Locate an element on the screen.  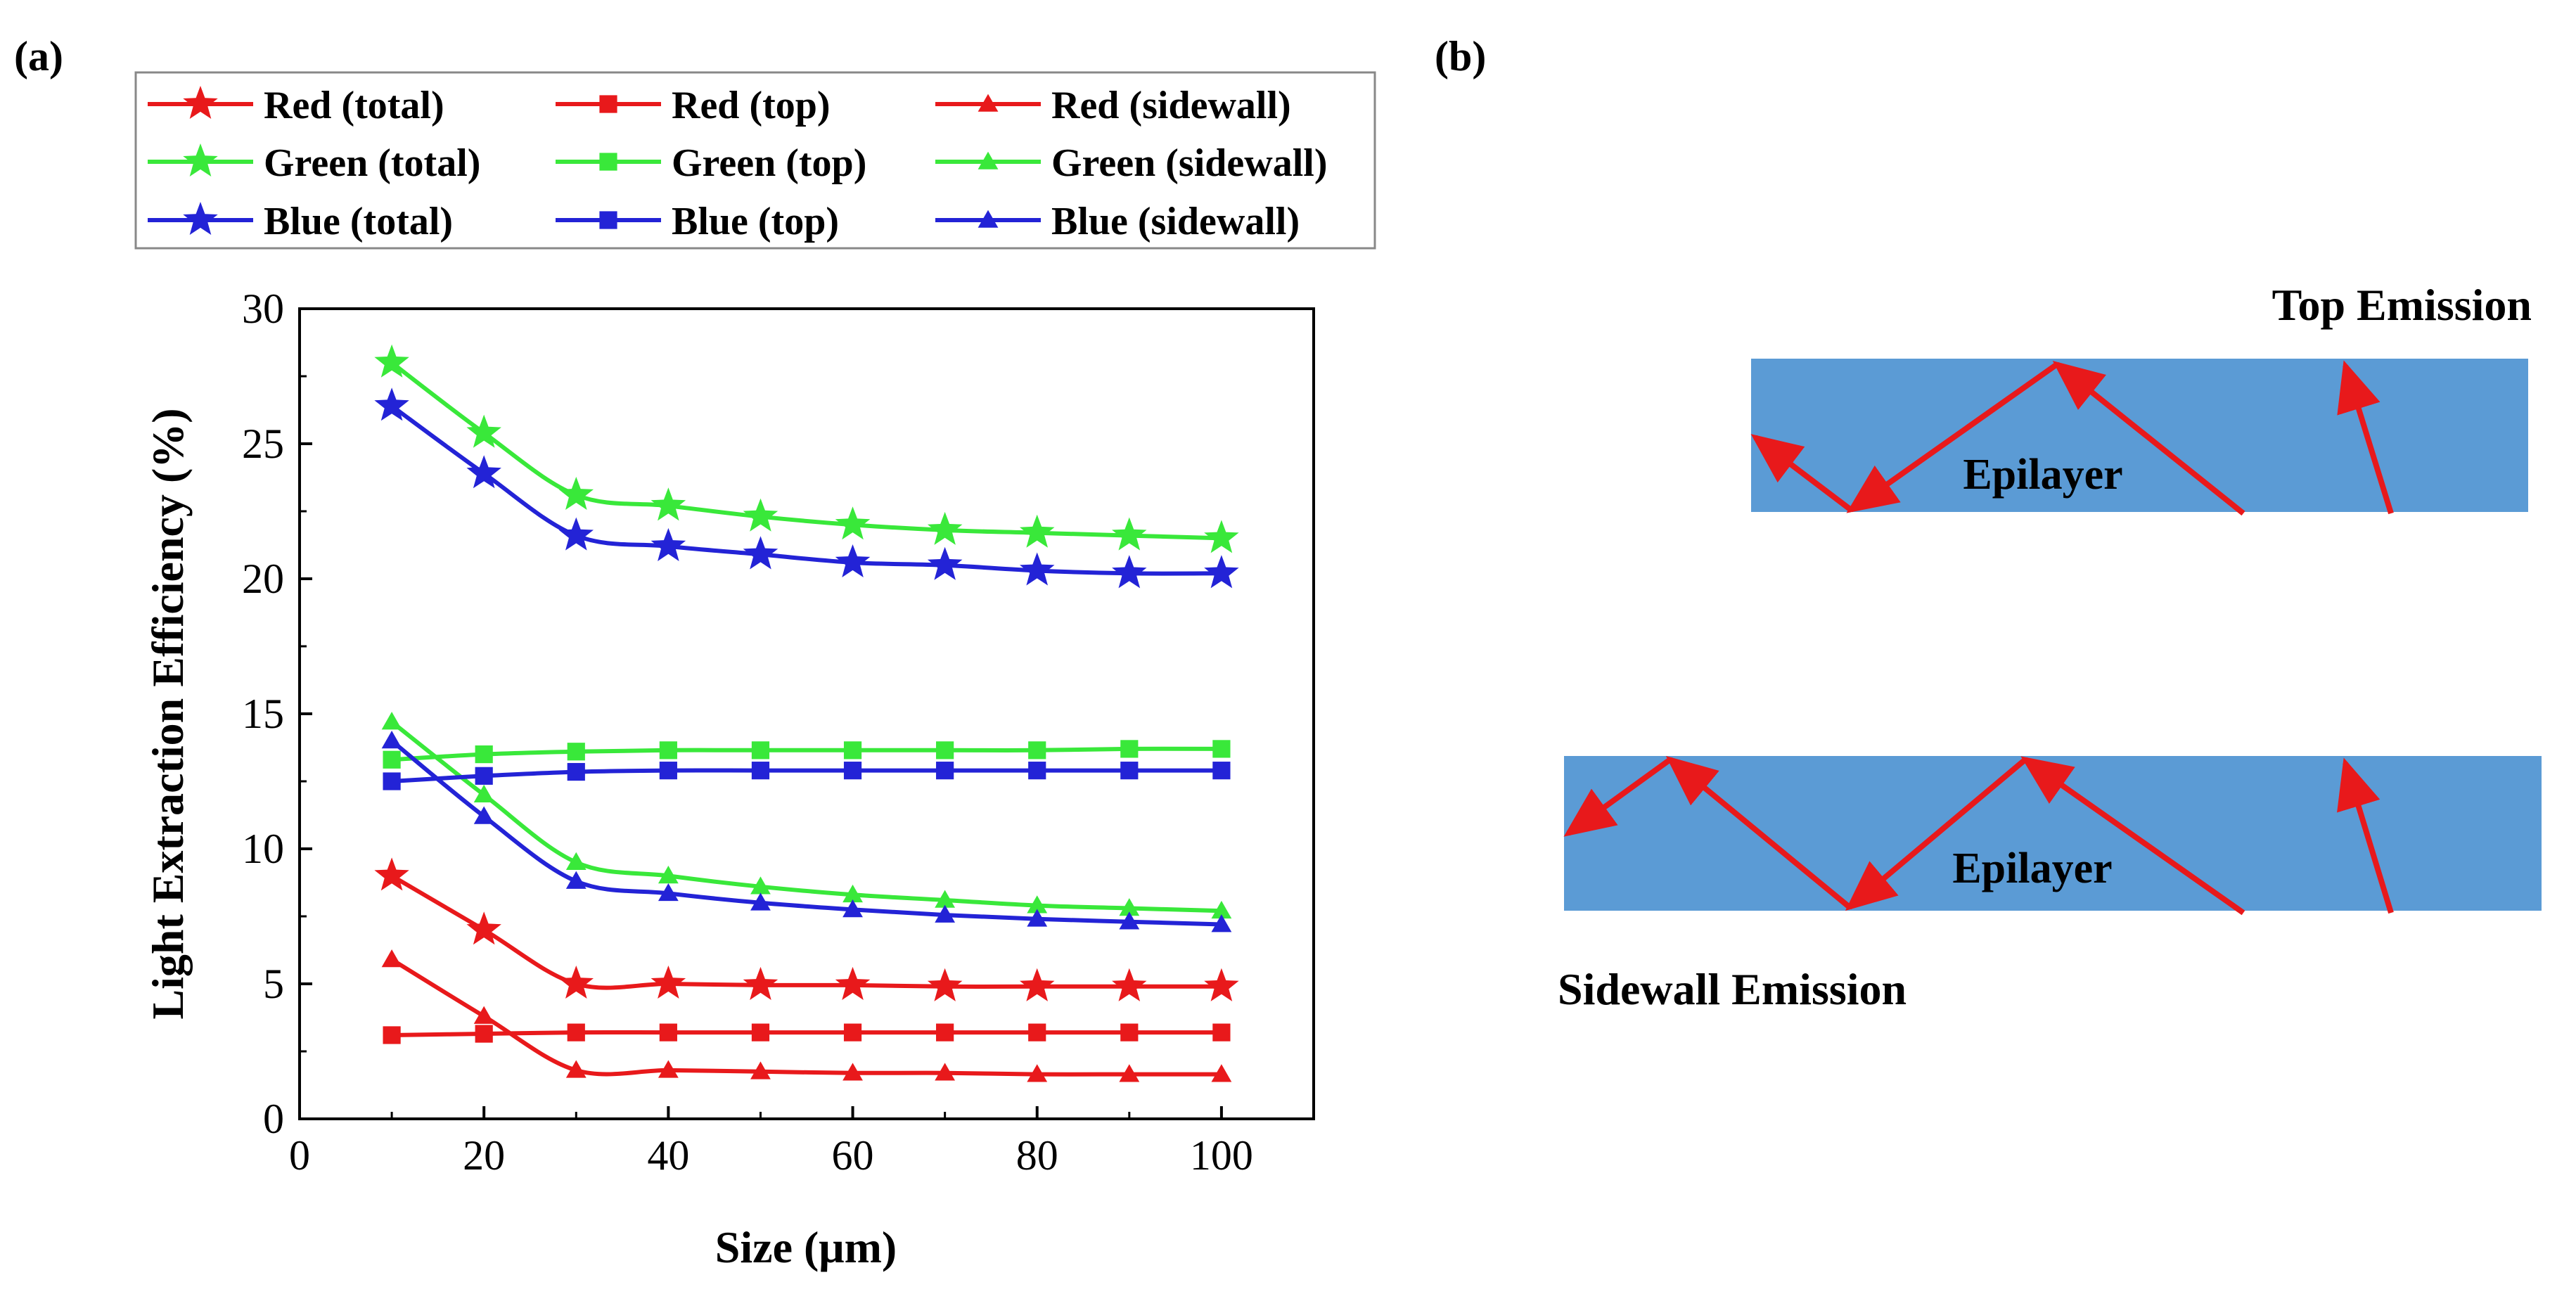
series-blue-total is located at coordinates (806, 488).